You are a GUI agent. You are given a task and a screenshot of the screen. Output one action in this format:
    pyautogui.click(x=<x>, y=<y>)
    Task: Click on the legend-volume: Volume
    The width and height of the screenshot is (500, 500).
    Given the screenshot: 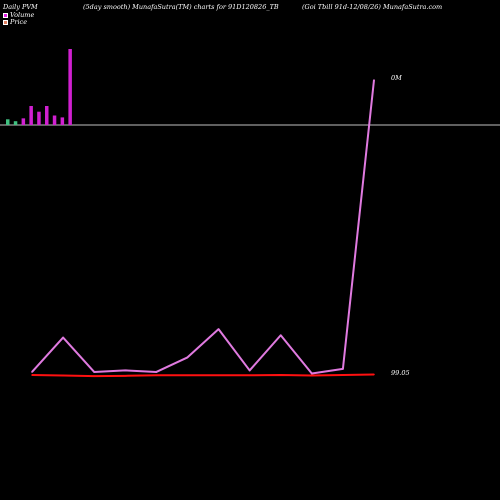 What is the action you would take?
    pyautogui.click(x=18, y=15)
    